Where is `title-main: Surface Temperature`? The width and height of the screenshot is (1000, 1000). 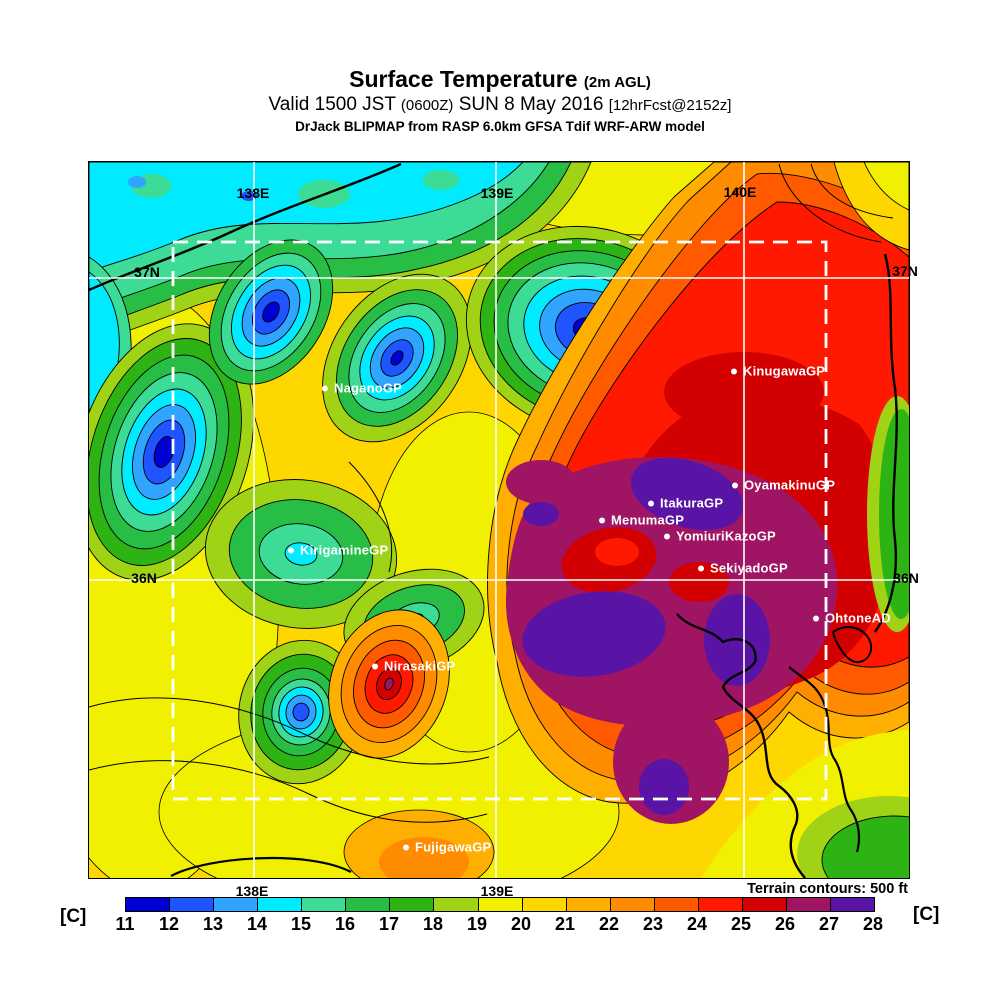 title-main: Surface Temperature is located at coordinates (463, 79).